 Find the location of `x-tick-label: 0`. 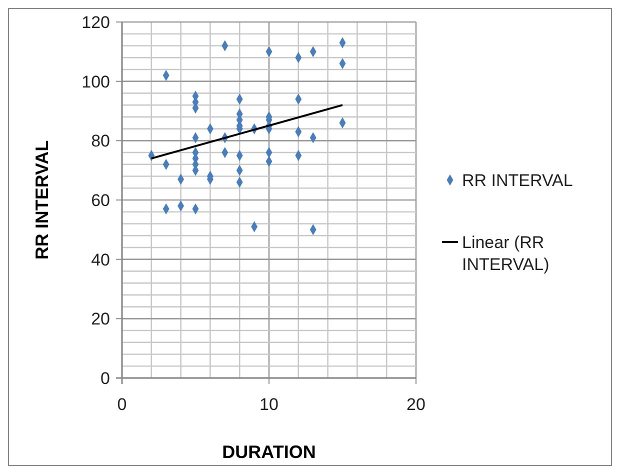

x-tick-label: 0 is located at coordinates (122, 404).